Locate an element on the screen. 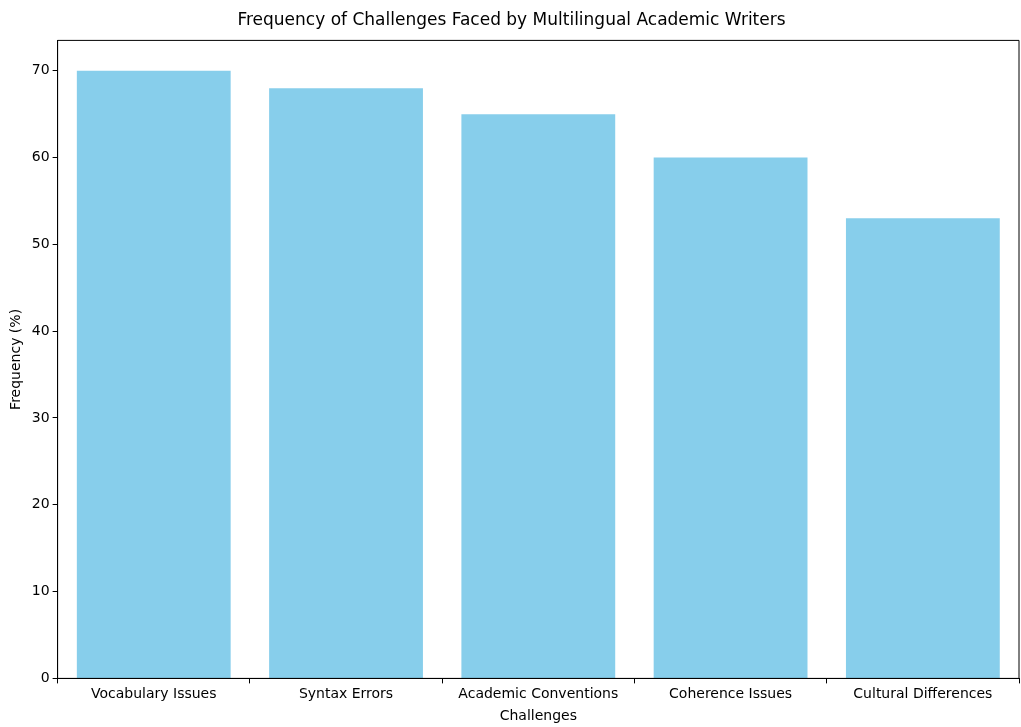 The height and width of the screenshot is (727, 1021). y-tick-label: 60 is located at coordinates (40, 156).